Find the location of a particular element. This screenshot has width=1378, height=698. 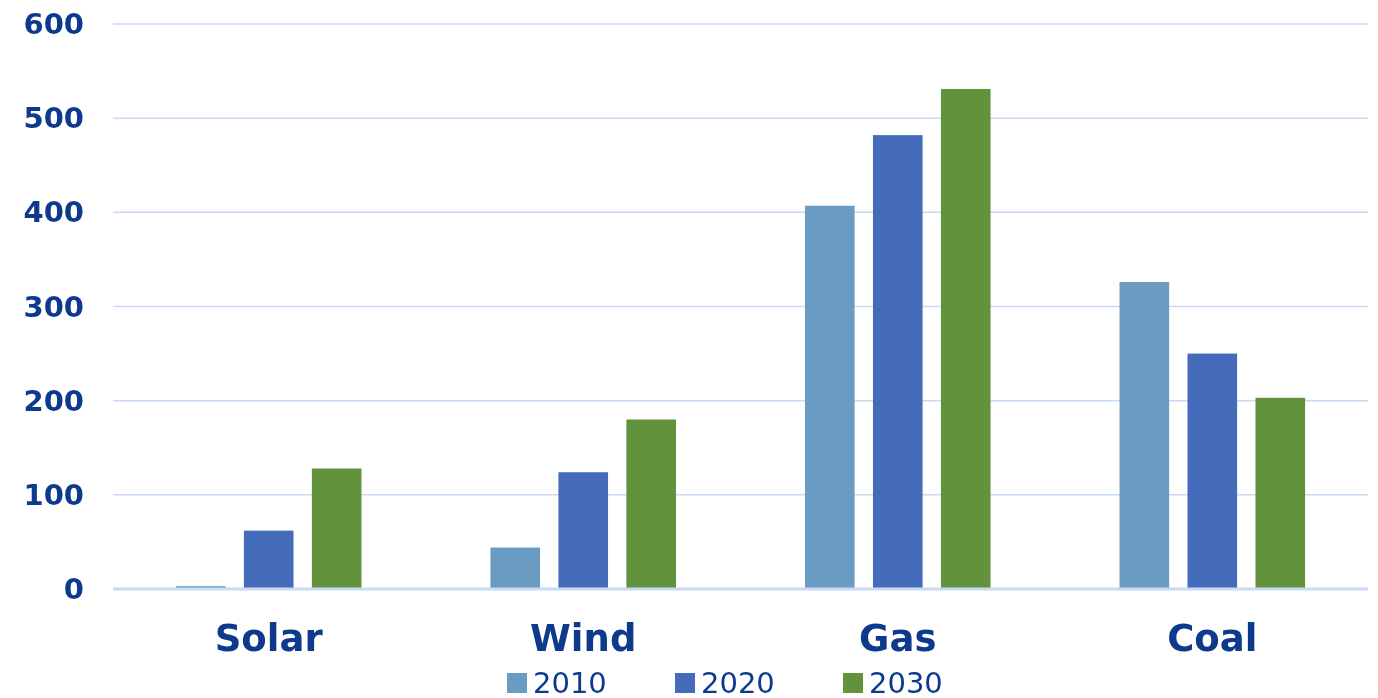

x-tick-label: Coal is located at coordinates (1212, 638).